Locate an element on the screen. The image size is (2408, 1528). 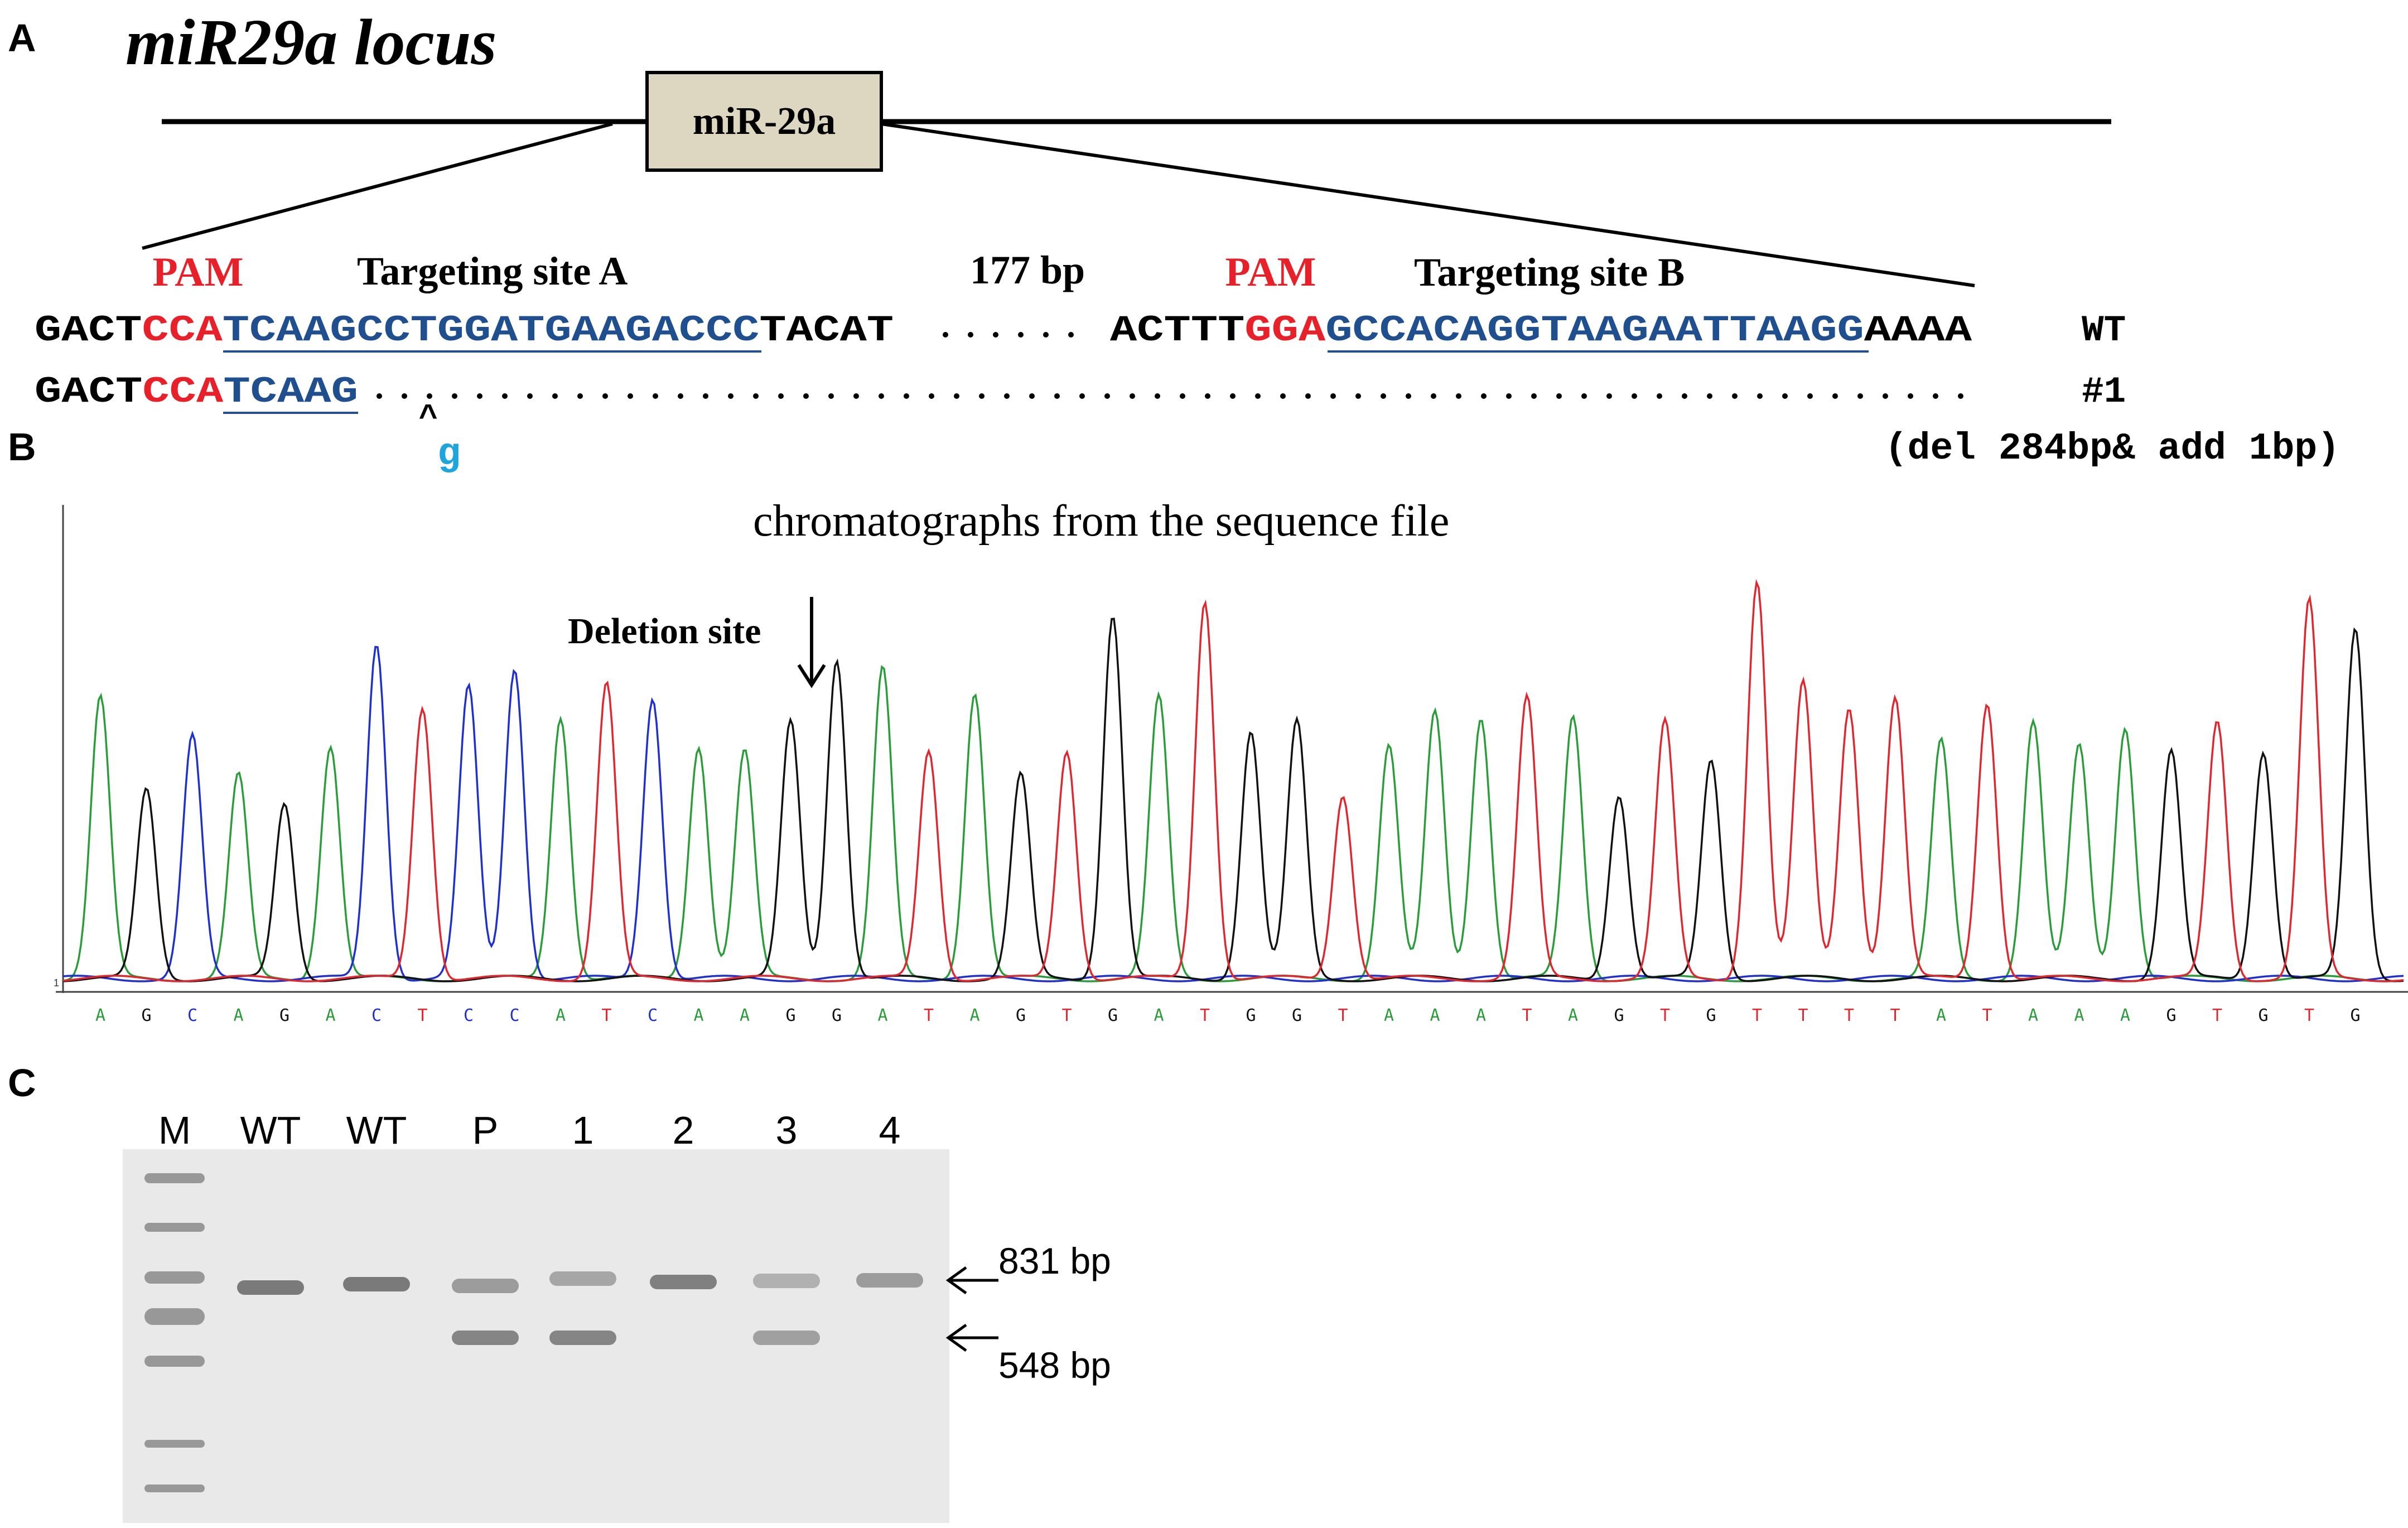
band-arrow-548-head is located at coordinates (956, 1337).